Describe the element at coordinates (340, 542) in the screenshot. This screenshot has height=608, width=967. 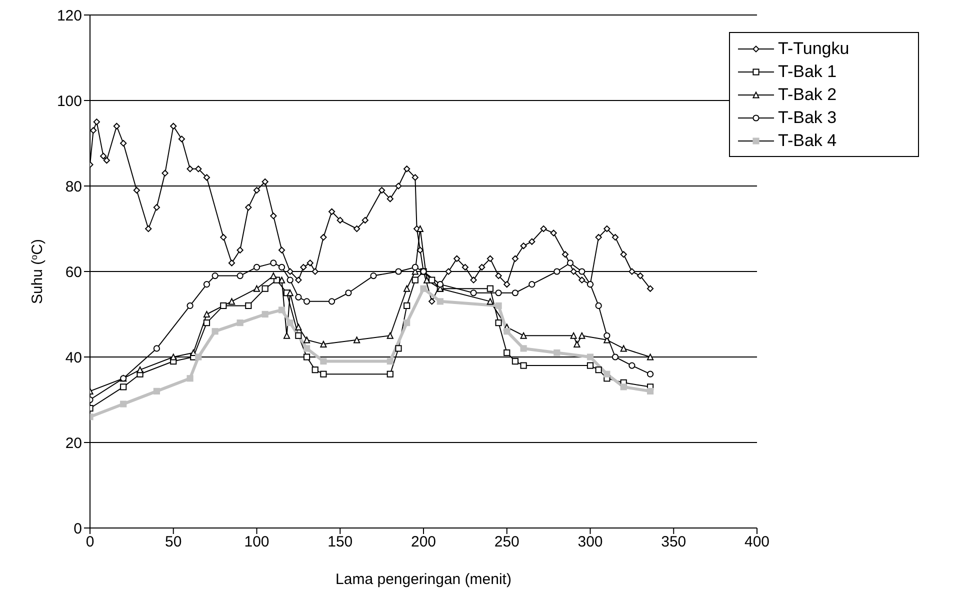
I see `x-tick-label: 150` at that location.